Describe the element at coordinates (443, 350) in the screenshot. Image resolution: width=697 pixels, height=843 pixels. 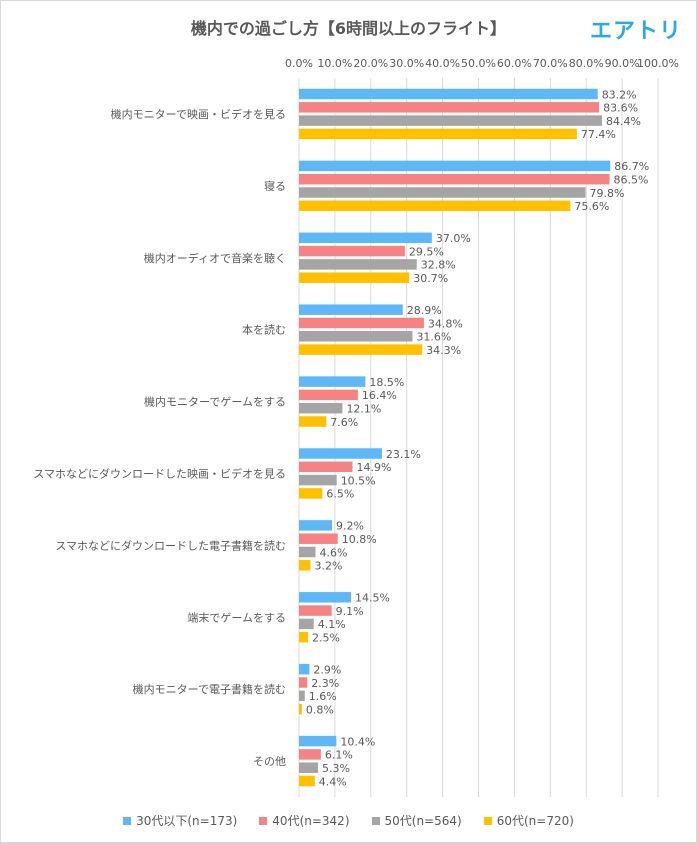
I see `data-label: 34.3%` at that location.